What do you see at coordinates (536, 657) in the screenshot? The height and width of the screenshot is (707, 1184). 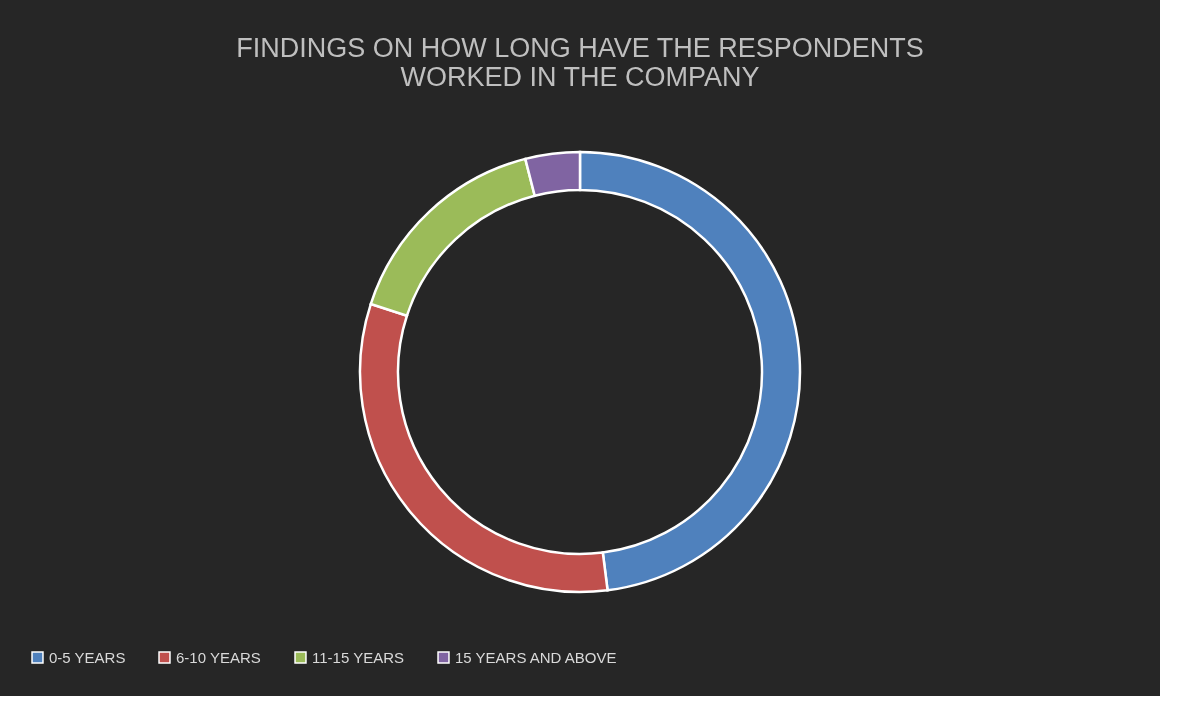 I see `legend-label: 15 YEARS AND ABOVE` at bounding box center [536, 657].